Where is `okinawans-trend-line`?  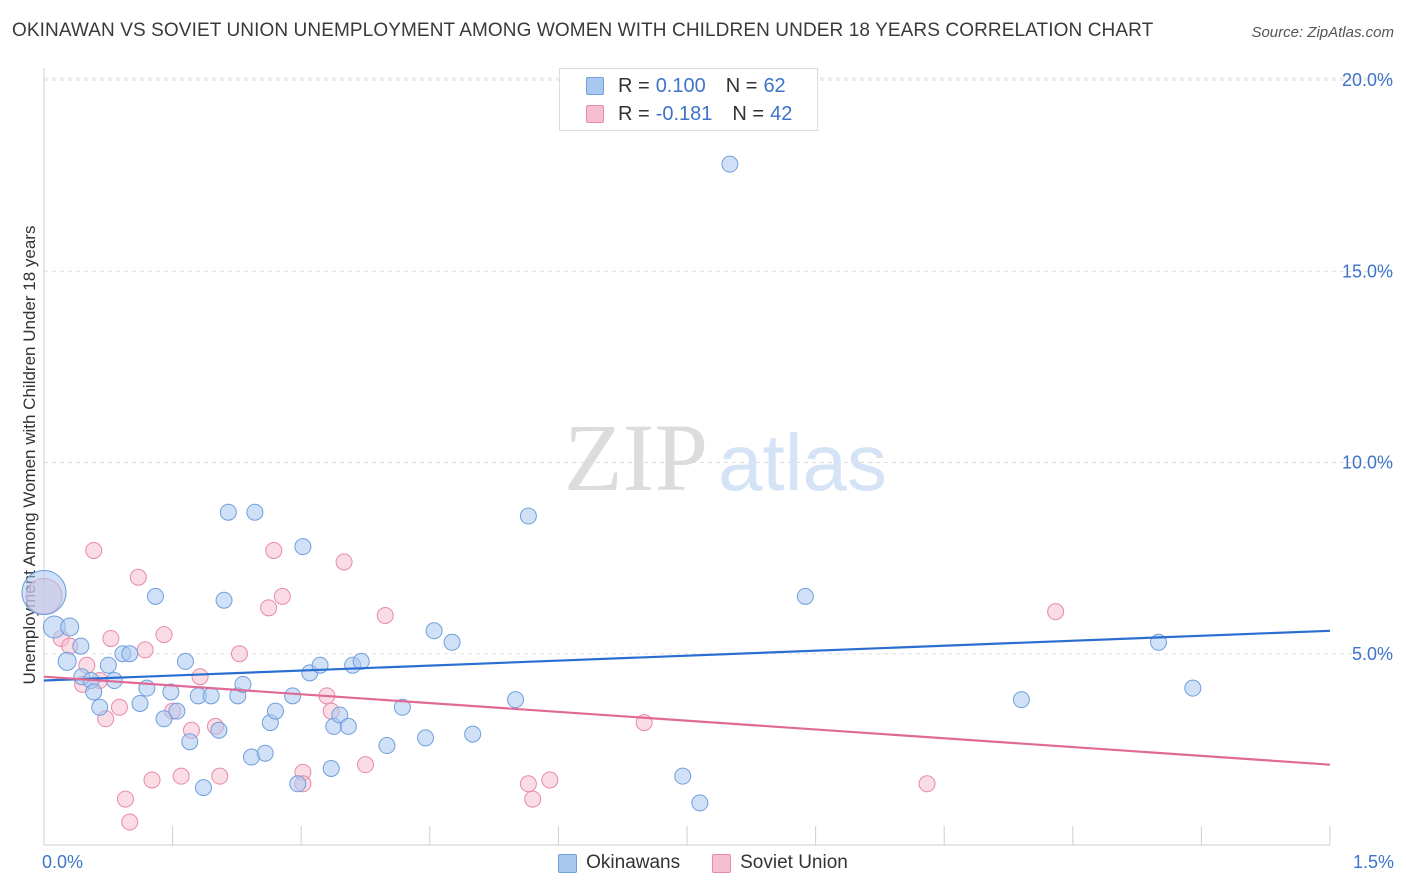 okinawans-trend-line is located at coordinates (687, 655).